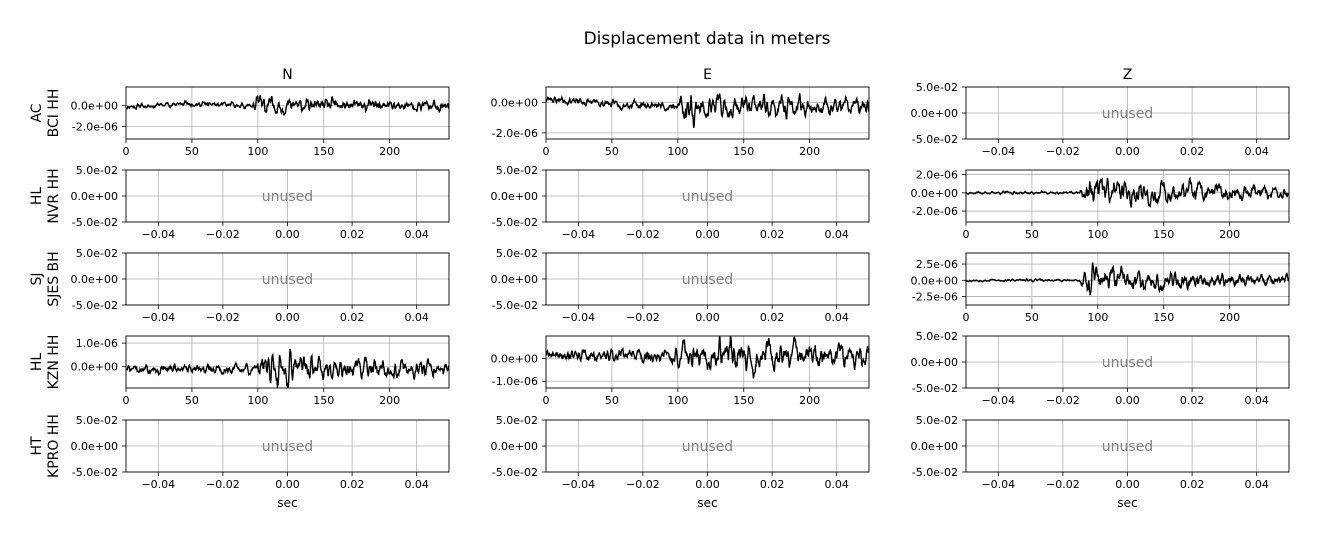 This screenshot has width=1318, height=540. I want to click on row-station-label: BCI HH, so click(54, 113).